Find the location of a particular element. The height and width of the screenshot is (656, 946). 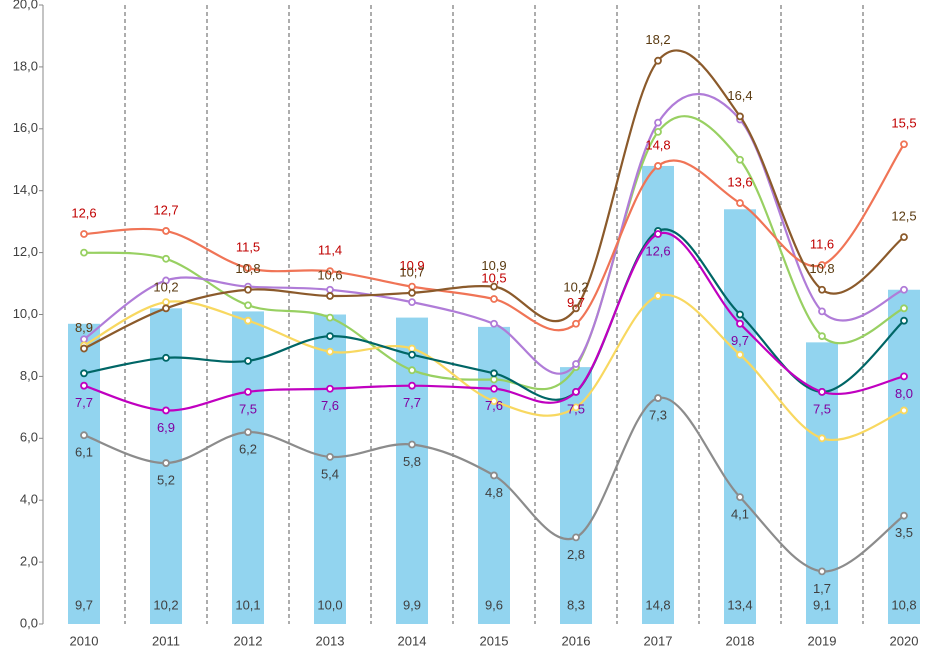

x-tick-label: 2014 is located at coordinates (412, 640).